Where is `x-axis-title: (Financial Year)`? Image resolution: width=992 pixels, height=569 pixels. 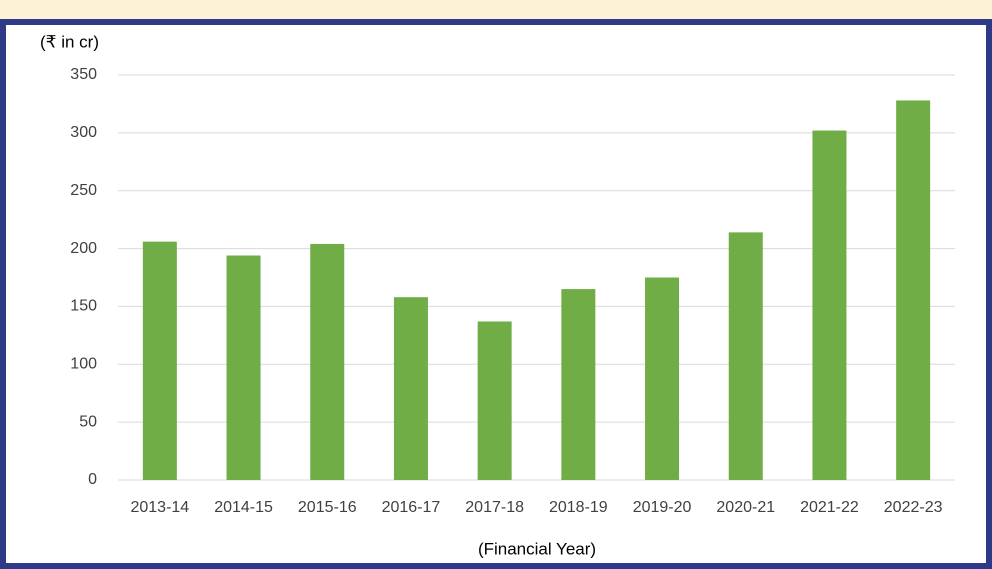
x-axis-title: (Financial Year) is located at coordinates (537, 548).